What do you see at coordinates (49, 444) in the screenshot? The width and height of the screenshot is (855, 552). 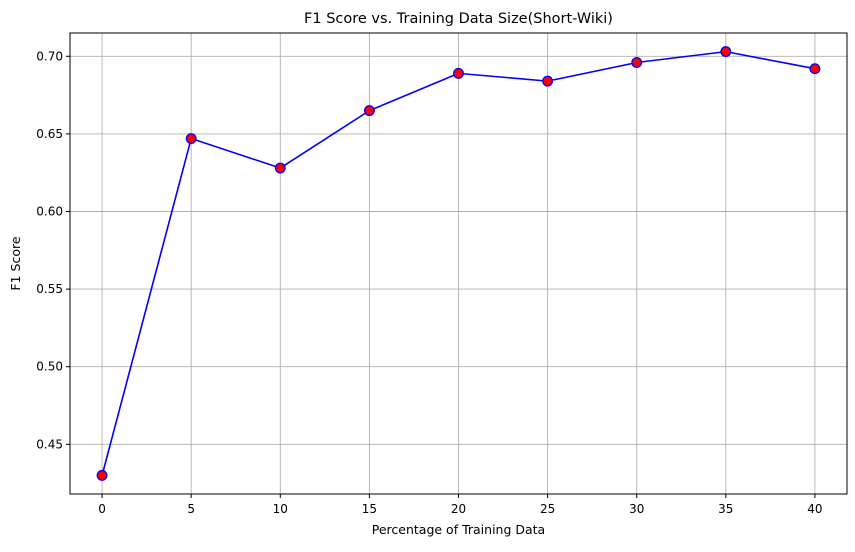 I see `y-tick-label: 0.45` at bounding box center [49, 444].